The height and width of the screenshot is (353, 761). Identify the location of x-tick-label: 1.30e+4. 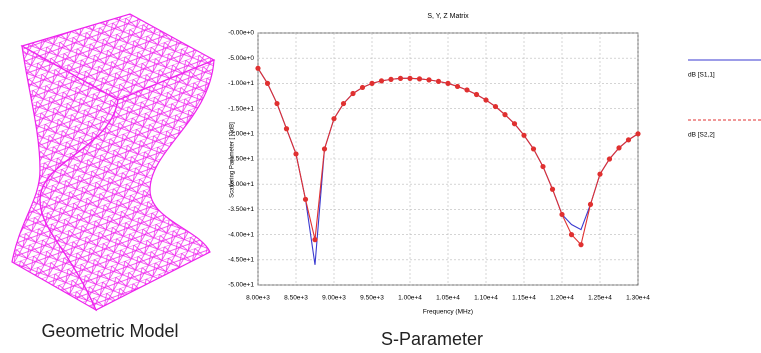
(638, 298).